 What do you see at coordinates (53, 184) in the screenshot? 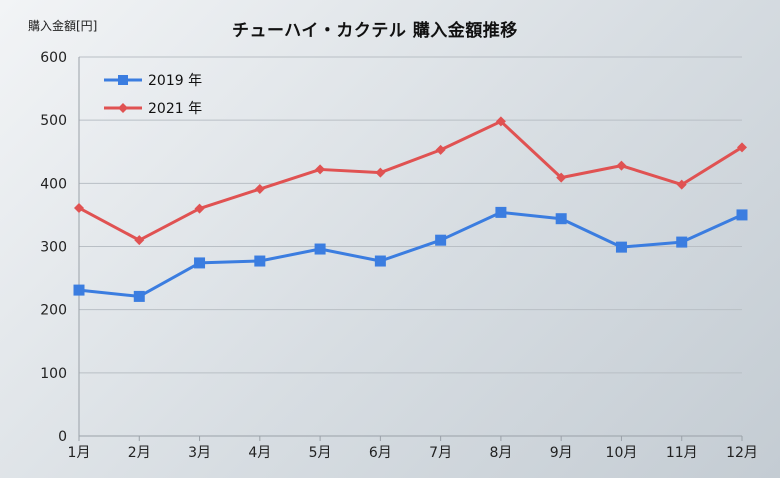
I see `y-tick-label-4: 400` at bounding box center [53, 184].